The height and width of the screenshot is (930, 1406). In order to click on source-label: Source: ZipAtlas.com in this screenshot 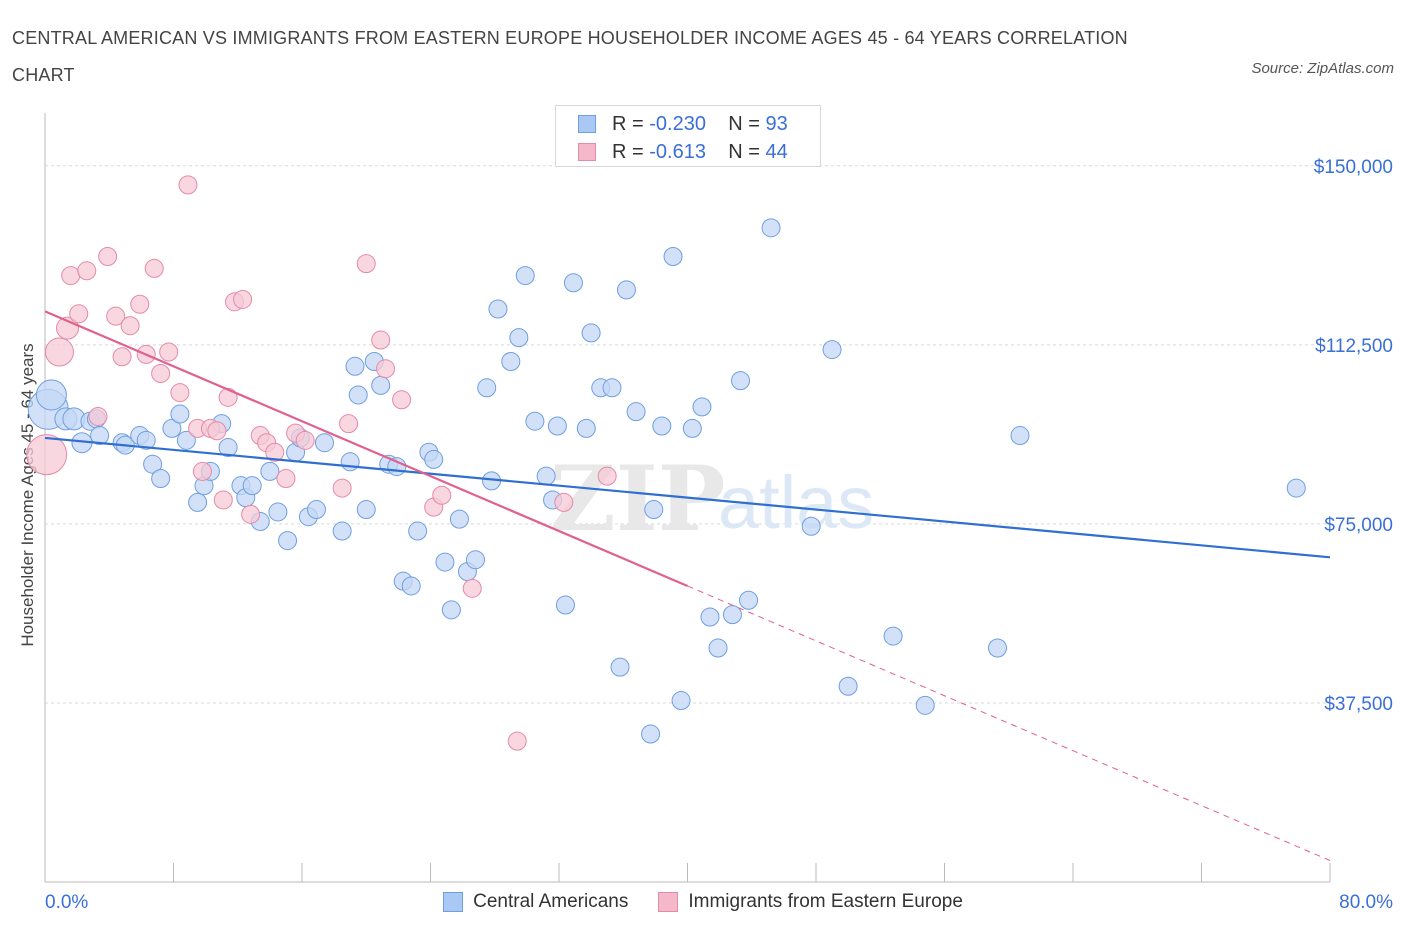, I will do `click(1322, 68)`.